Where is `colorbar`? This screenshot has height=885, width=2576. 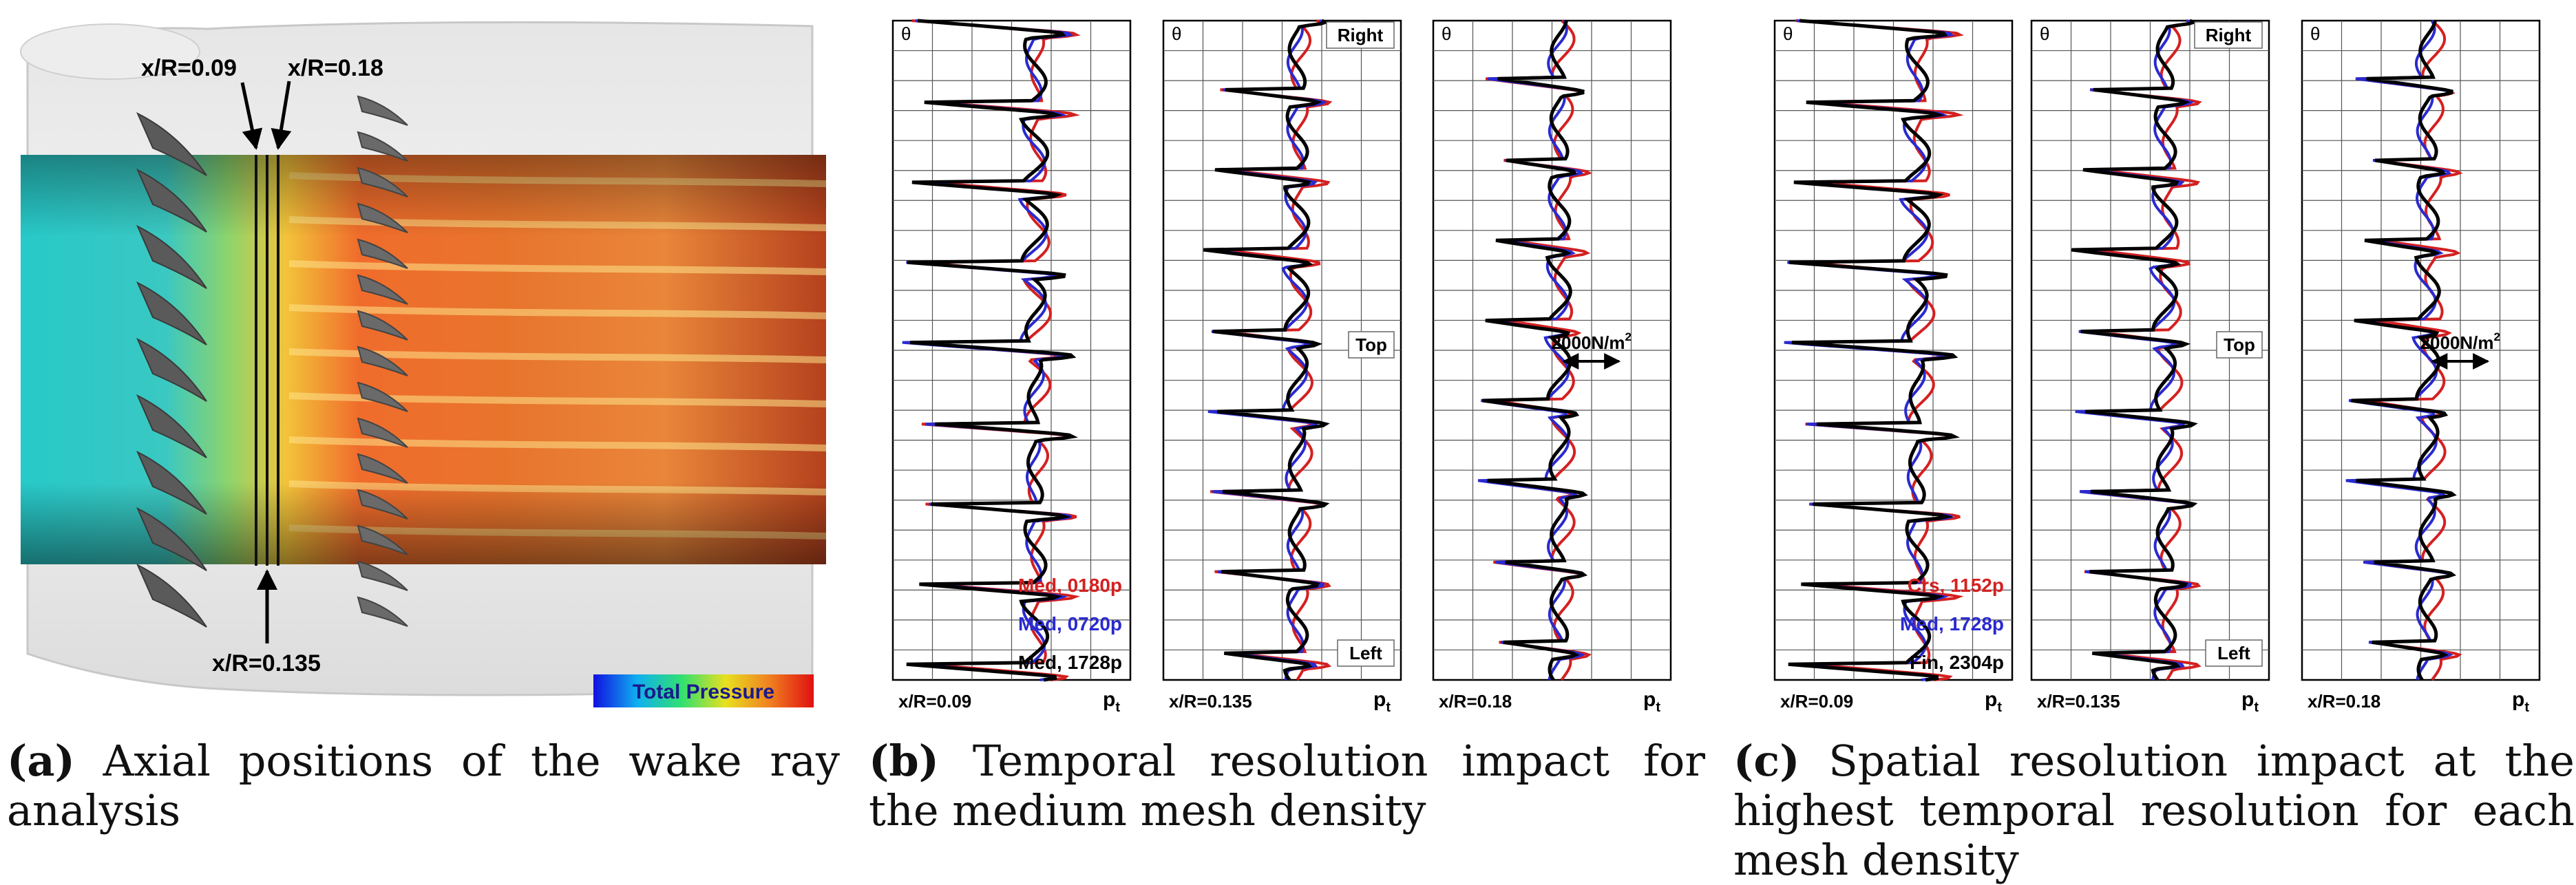 colorbar is located at coordinates (704, 690).